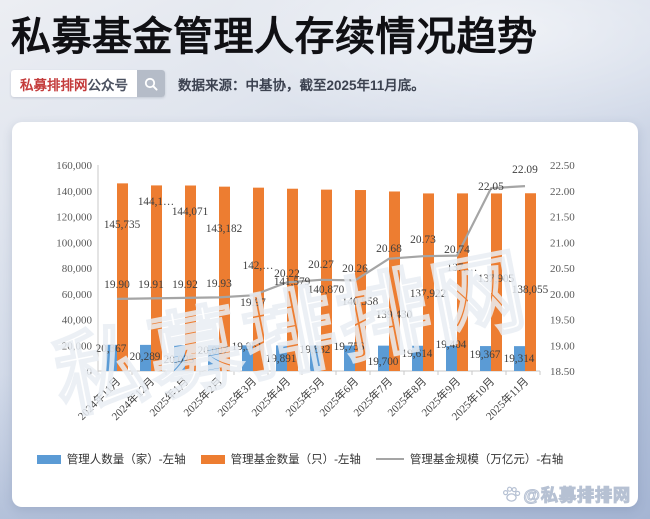 The height and width of the screenshot is (519, 650). What do you see at coordinates (562, 243) in the screenshot?
I see `right-axis-tick-label: 21.00` at bounding box center [562, 243].